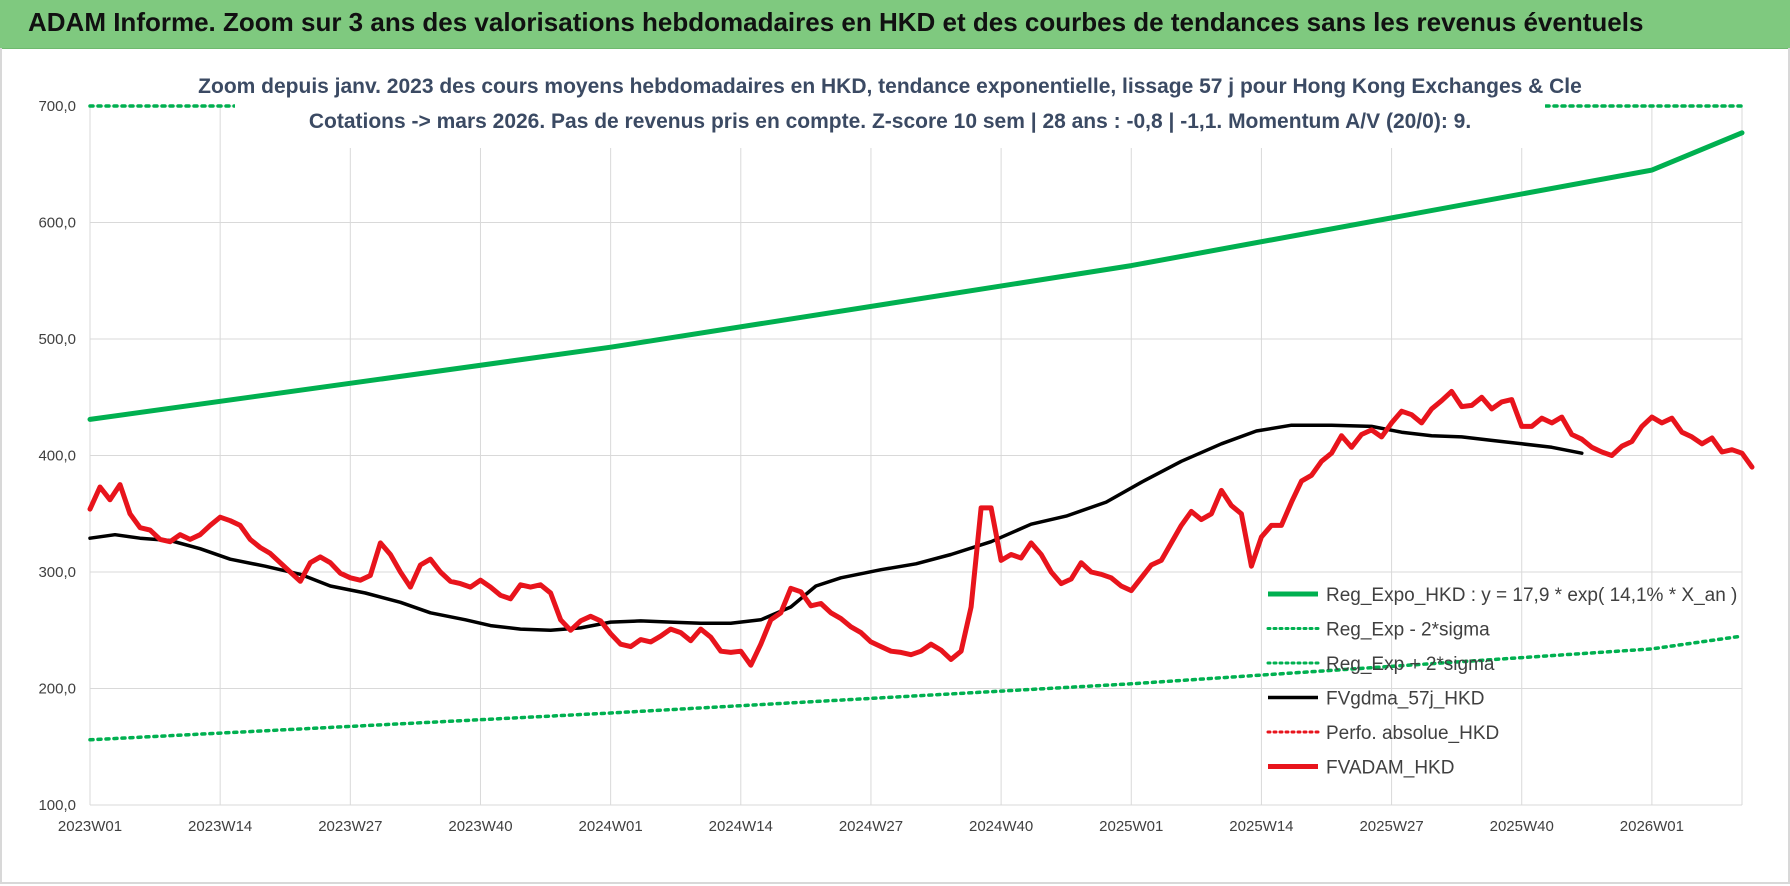 This screenshot has height=886, width=1790. Describe the element at coordinates (57, 572) in the screenshot. I see `y-tick-label: 300,0` at that location.